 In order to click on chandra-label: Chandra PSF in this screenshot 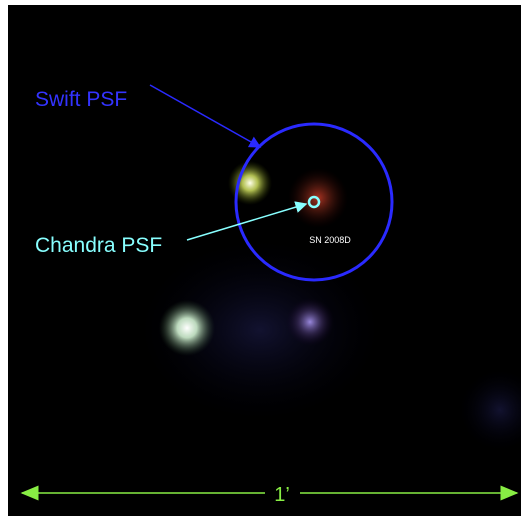, I will do `click(98, 245)`.